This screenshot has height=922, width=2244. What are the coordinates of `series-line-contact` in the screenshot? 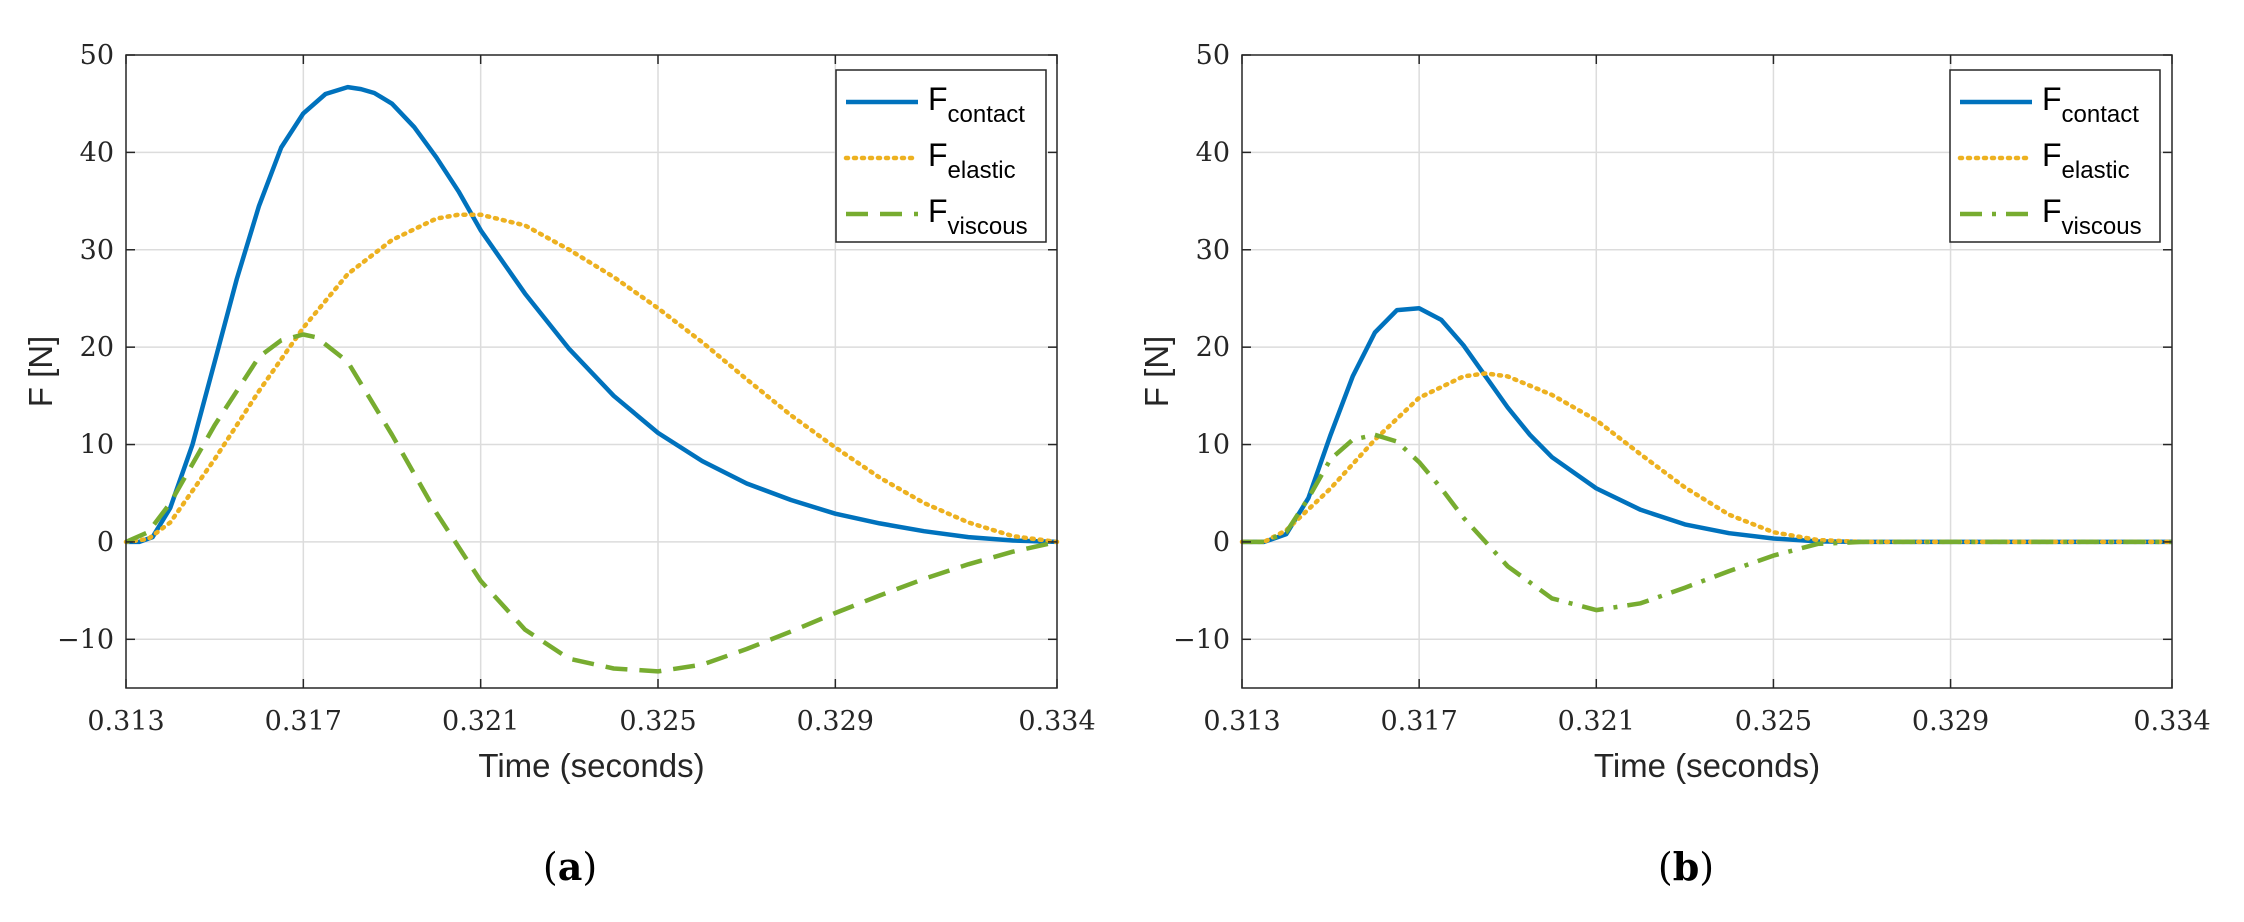 It's located at (1707, 425).